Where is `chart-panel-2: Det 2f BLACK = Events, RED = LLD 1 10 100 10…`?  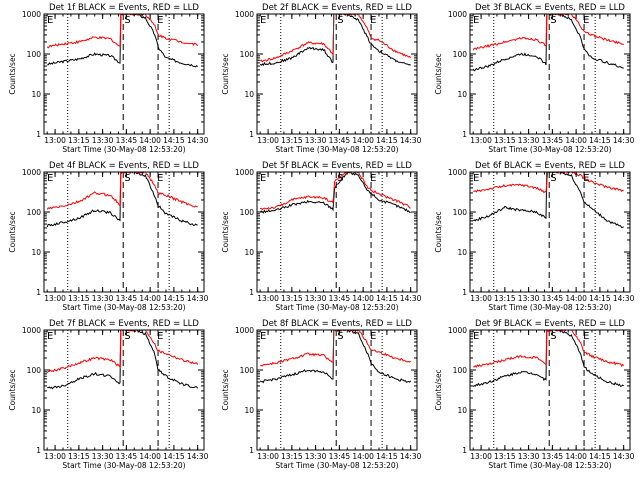
chart-panel-2: Det 2f BLACK = Events, RED = LLD 1 10 100 10… is located at coordinates (321, 78).